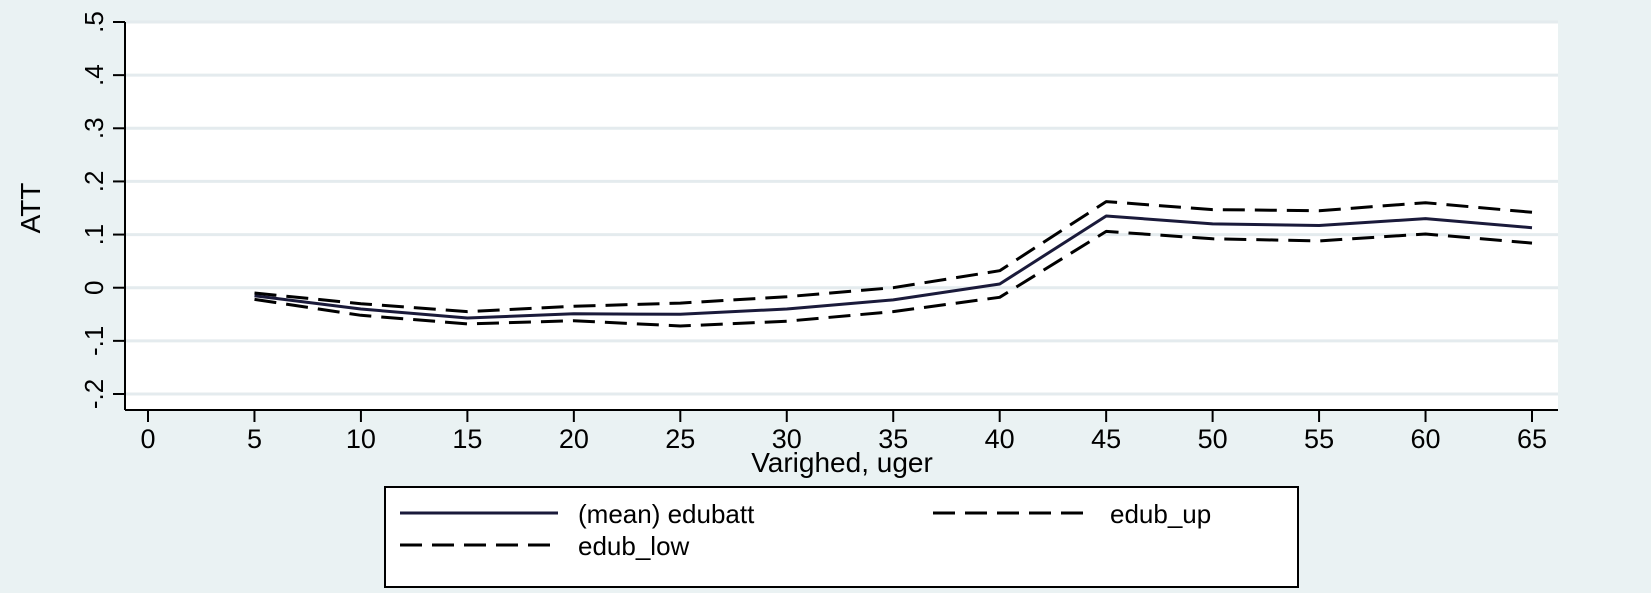 The image size is (1651, 593). Describe the element at coordinates (94, 182) in the screenshot. I see `y-tick-label: .2` at that location.